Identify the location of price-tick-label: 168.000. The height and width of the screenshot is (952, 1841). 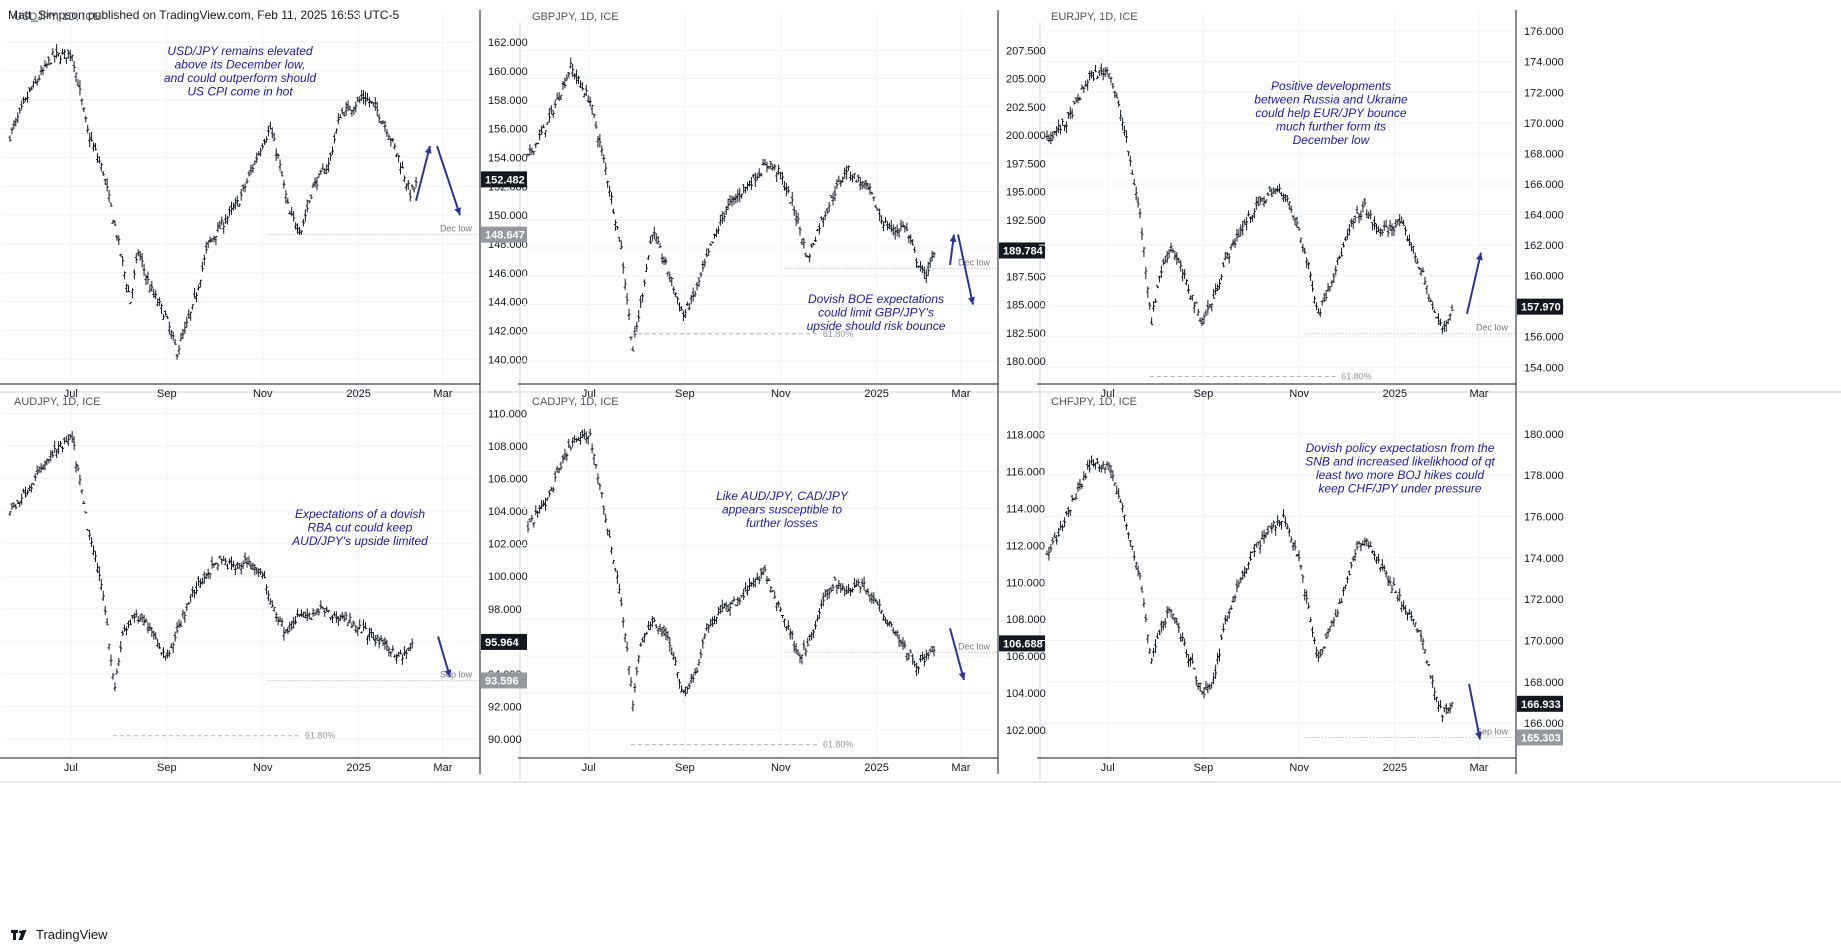
(1544, 683).